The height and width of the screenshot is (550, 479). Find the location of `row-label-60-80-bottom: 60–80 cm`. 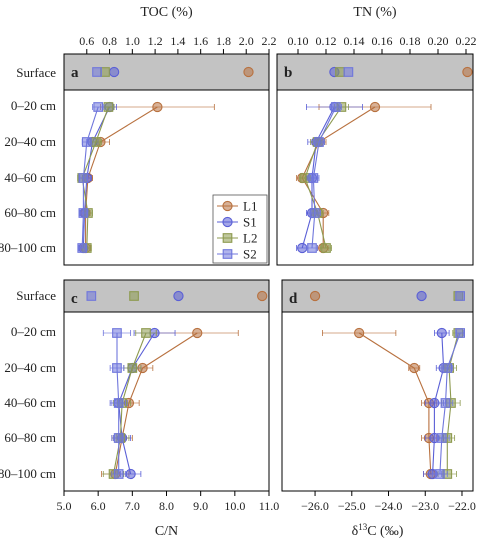

row-label-60-80-bottom: 60–80 cm is located at coordinates (30, 437).